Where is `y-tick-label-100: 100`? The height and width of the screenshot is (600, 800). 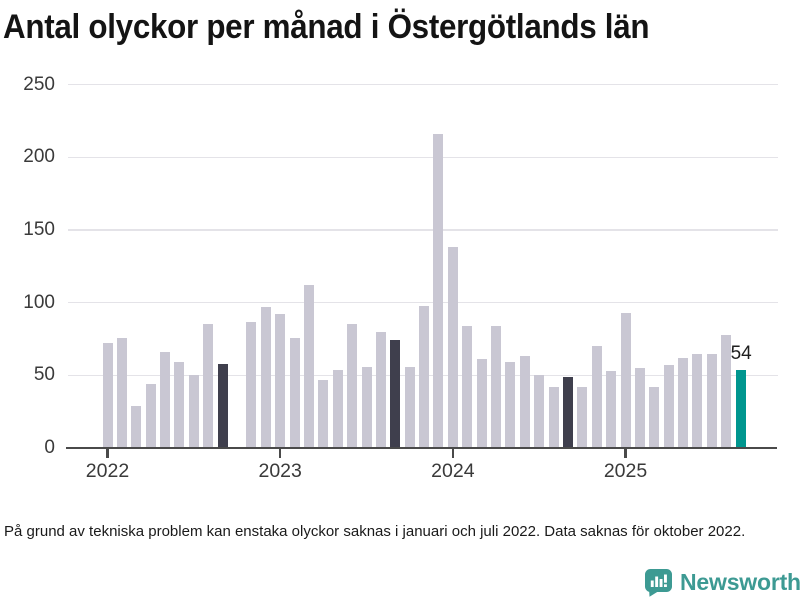
y-tick-label-100: 100 is located at coordinates (39, 302).